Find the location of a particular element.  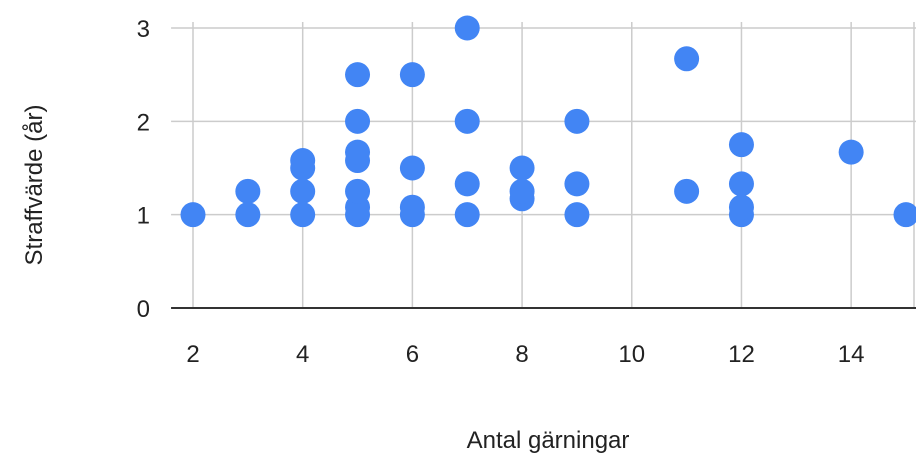

y-tick-label: 0 is located at coordinates (143, 309).